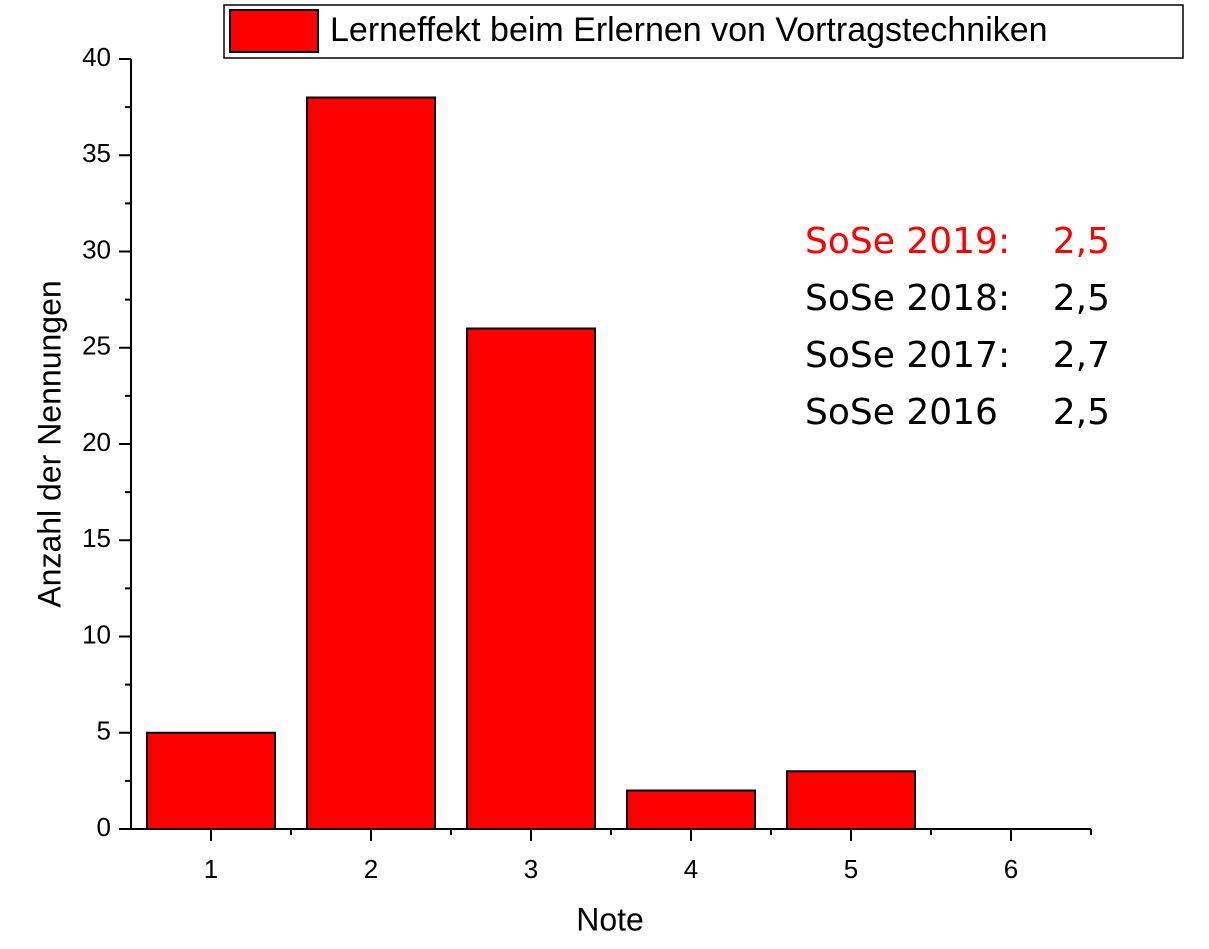 The image size is (1209, 949). I want to click on legend-swatch, so click(274, 31).